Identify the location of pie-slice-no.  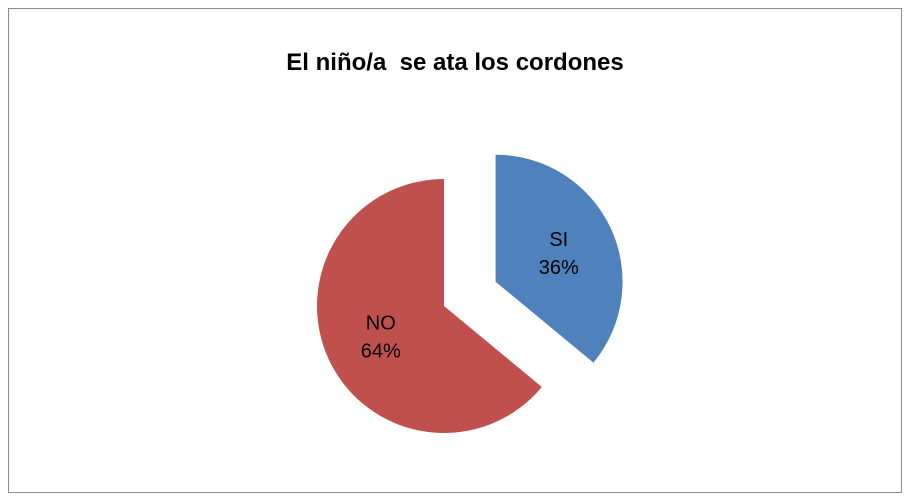
(429, 306).